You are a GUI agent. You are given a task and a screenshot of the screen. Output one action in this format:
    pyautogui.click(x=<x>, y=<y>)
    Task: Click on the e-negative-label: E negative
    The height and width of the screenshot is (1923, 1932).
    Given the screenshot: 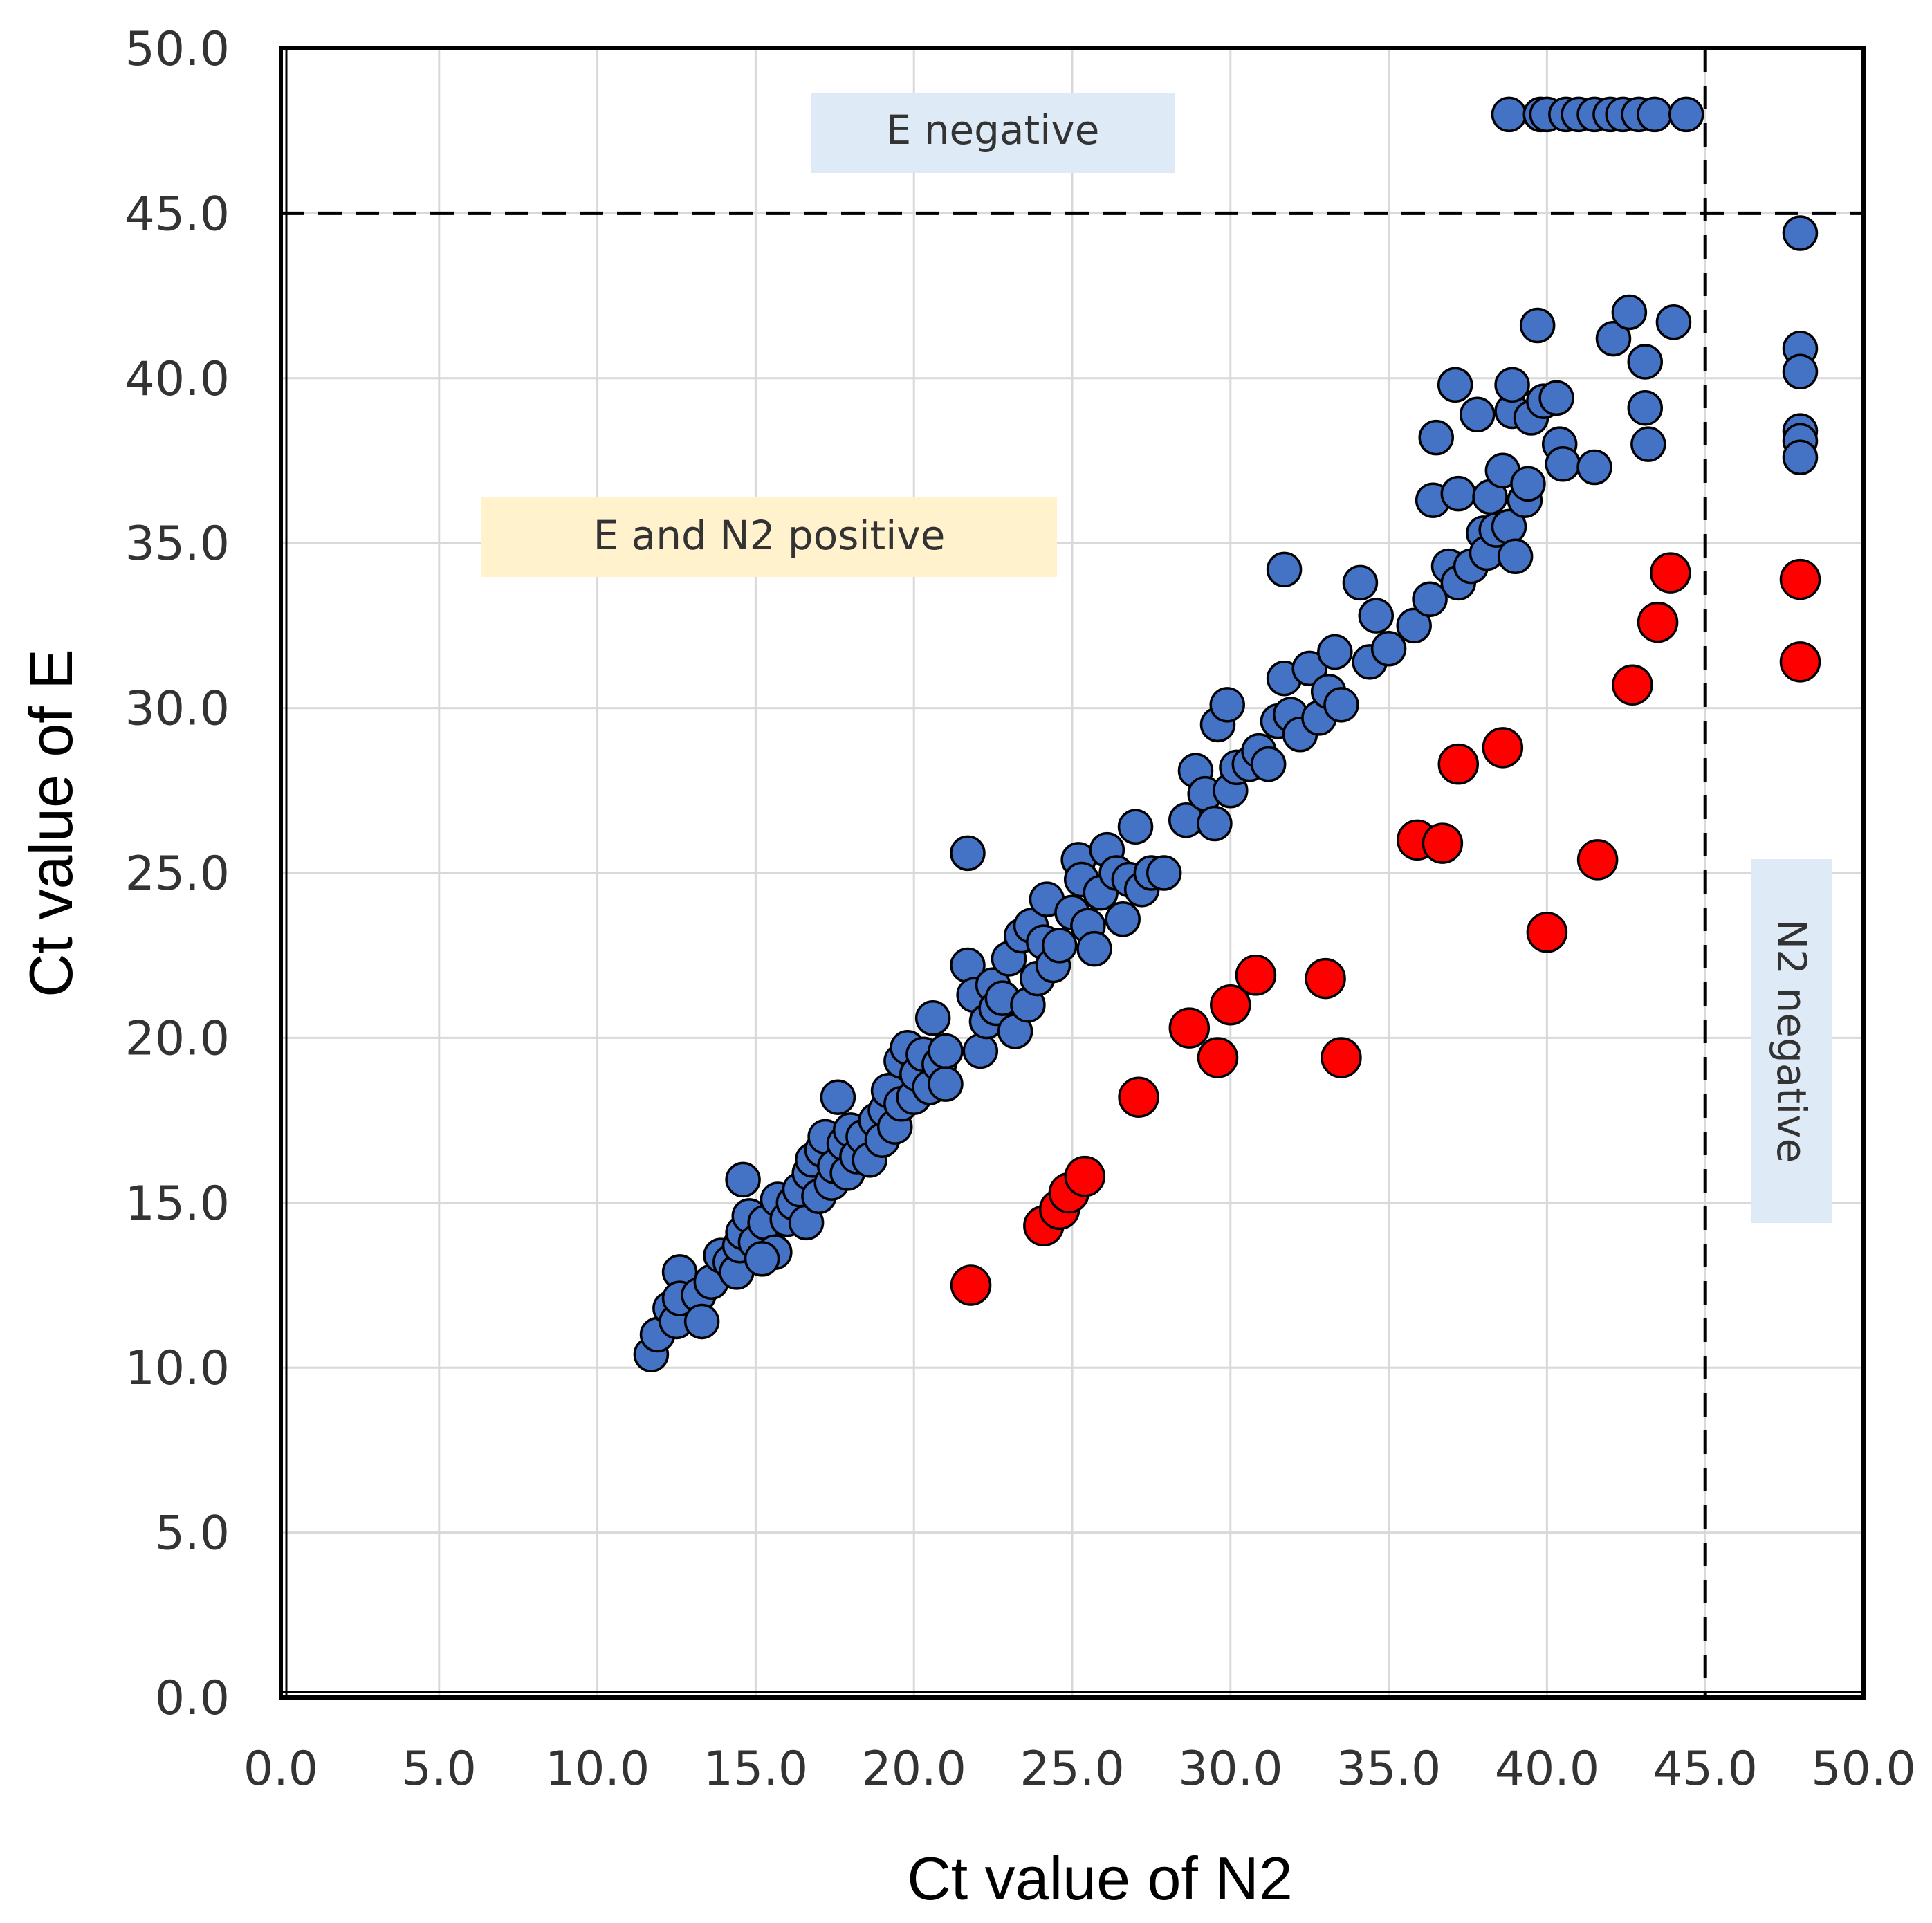 What is the action you would take?
    pyautogui.click(x=993, y=130)
    